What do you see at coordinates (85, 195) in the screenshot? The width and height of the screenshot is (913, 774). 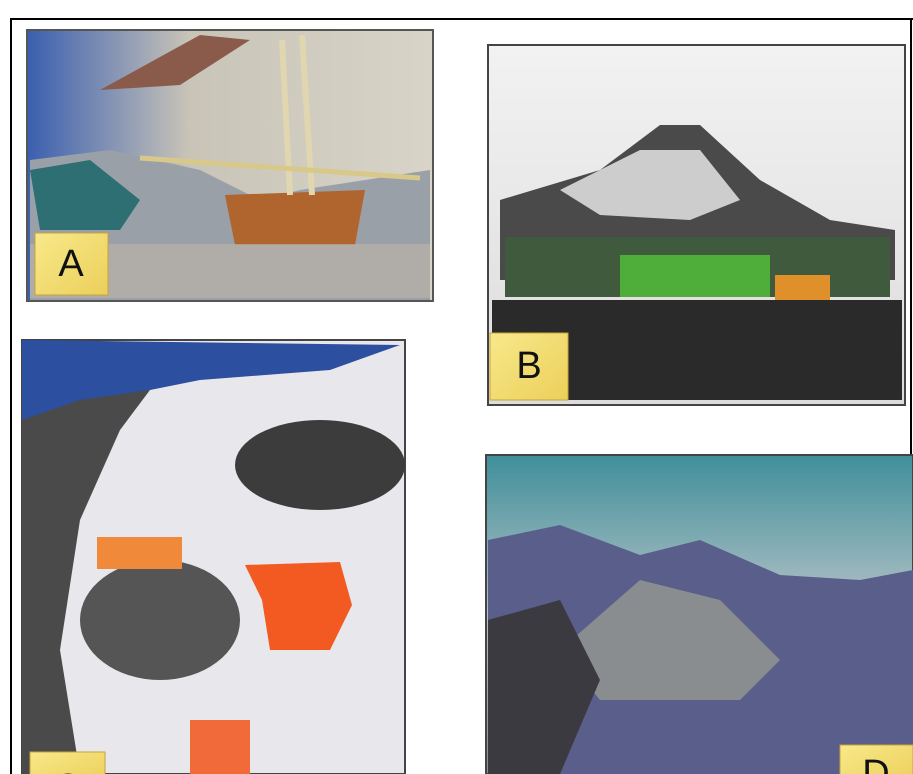 I see `ice-shadow` at bounding box center [85, 195].